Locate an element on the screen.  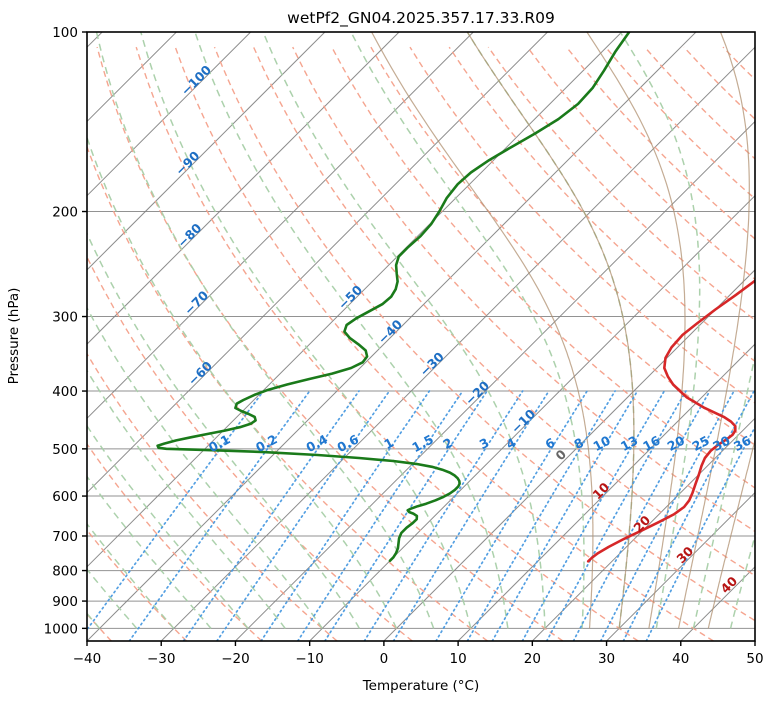
x-axis-label: Temperature (°C) is located at coordinates (421, 686).